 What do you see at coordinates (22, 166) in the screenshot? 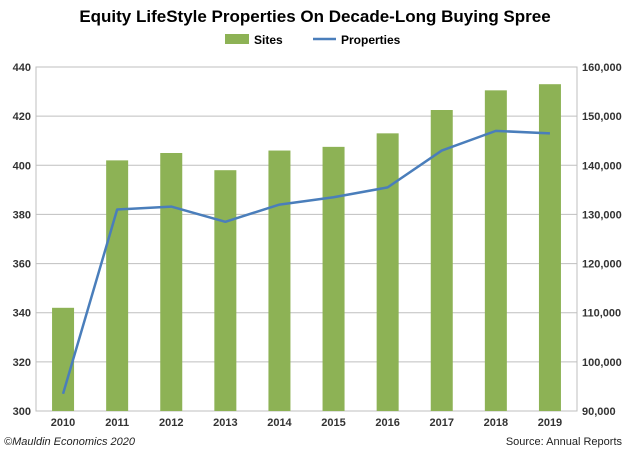
I see `left-tick-label: 400` at bounding box center [22, 166].